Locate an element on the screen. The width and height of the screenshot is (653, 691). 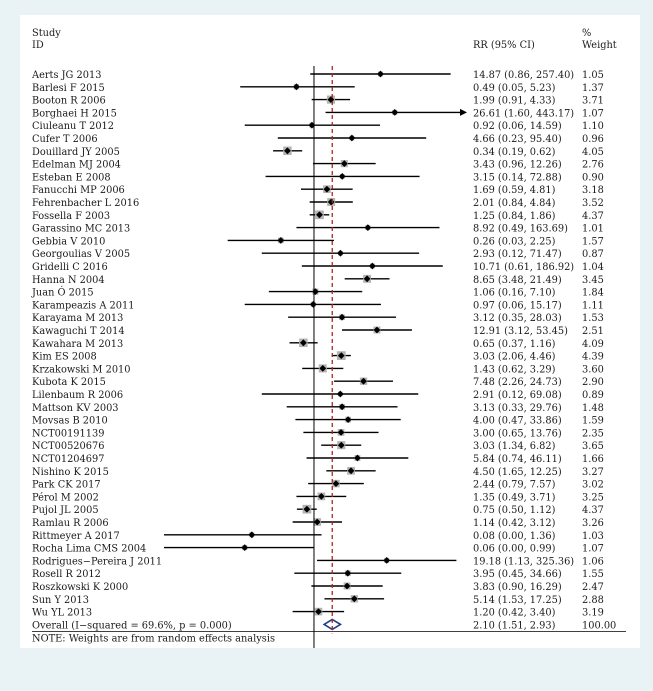
weight-text: 1.11 is located at coordinates (593, 305).